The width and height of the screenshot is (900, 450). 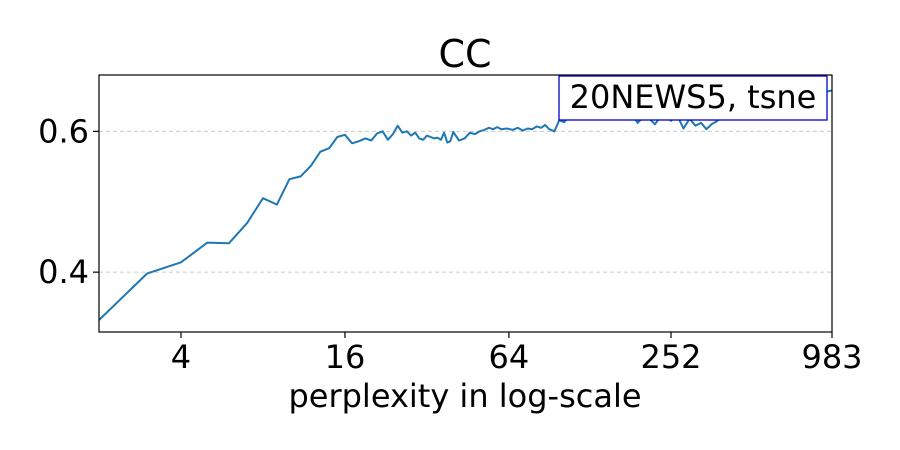 I want to click on y-tick-label: 0.6, so click(x=63, y=131).